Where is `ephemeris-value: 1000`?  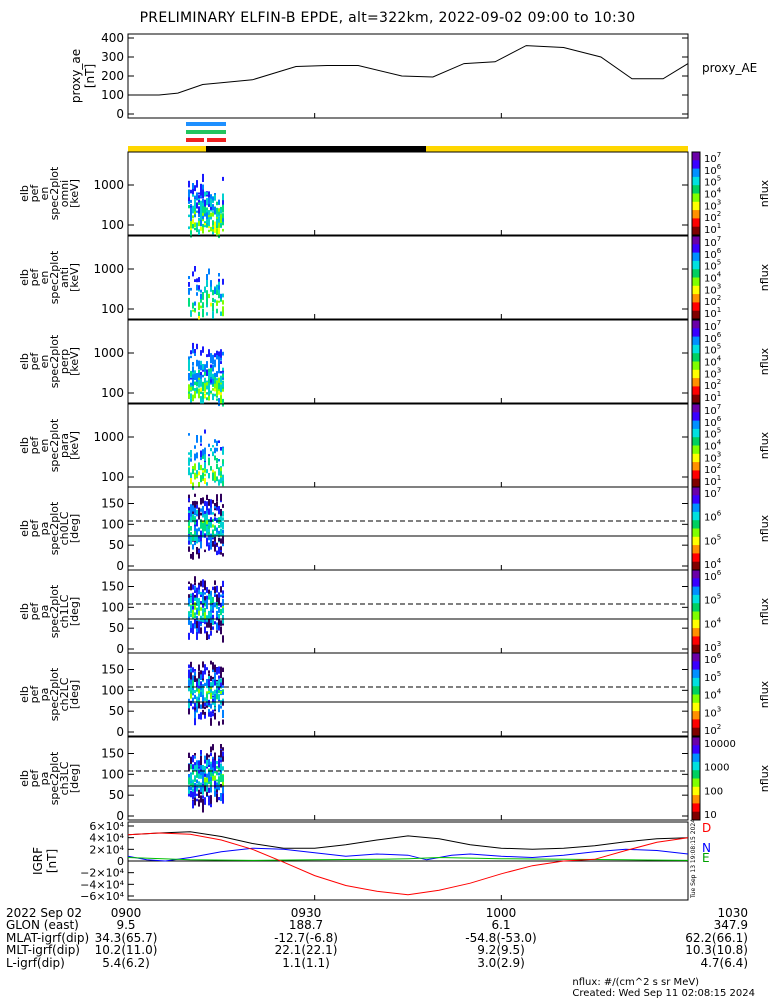 ephemeris-value: 1000 is located at coordinates (501, 913).